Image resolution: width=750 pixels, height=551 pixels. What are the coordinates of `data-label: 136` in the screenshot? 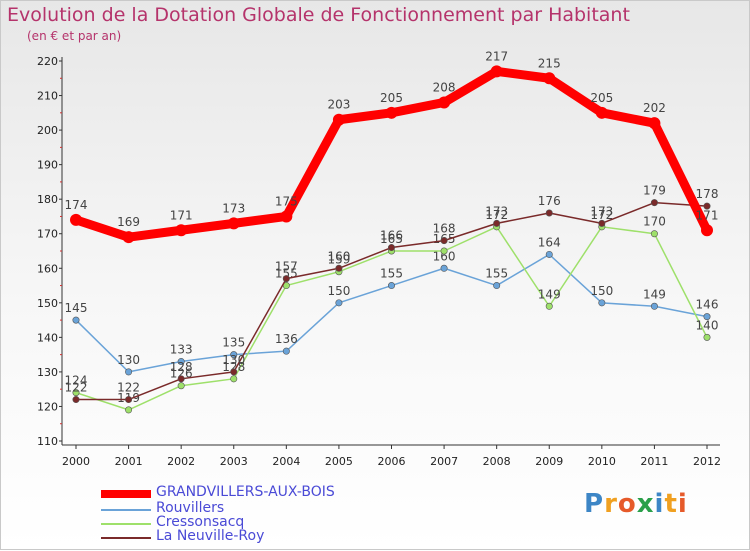 It's located at (286, 339).